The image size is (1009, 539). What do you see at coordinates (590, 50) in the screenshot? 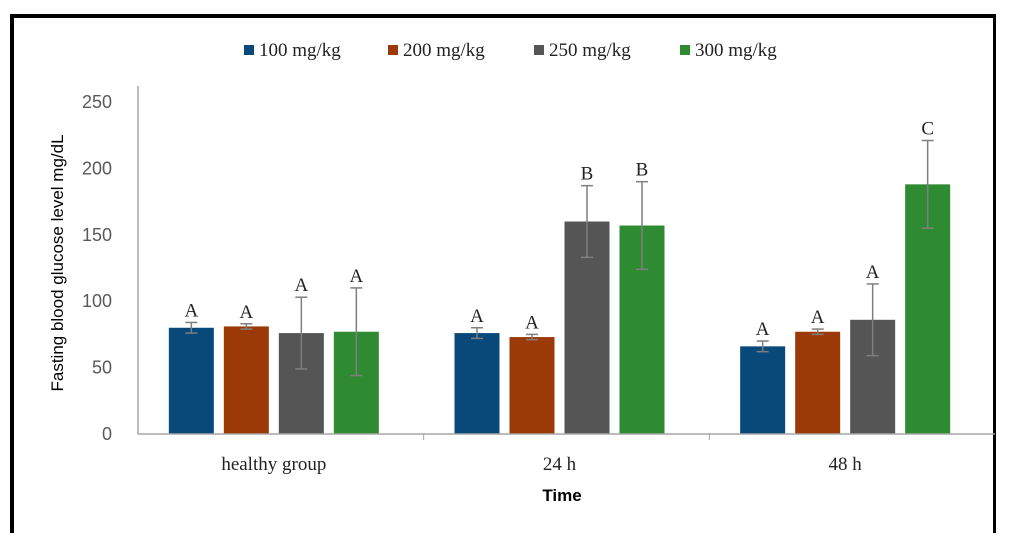
I see `legend-label: 250 mg/kg` at bounding box center [590, 50].